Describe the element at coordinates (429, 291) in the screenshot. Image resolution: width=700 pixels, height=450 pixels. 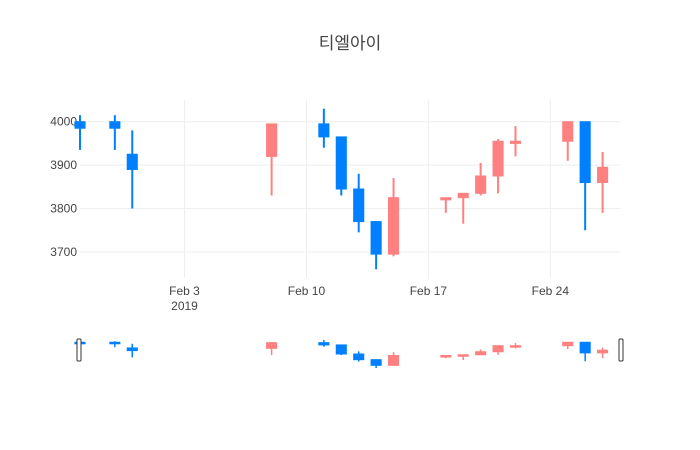
I see `x-tick-label: Feb 17` at that location.